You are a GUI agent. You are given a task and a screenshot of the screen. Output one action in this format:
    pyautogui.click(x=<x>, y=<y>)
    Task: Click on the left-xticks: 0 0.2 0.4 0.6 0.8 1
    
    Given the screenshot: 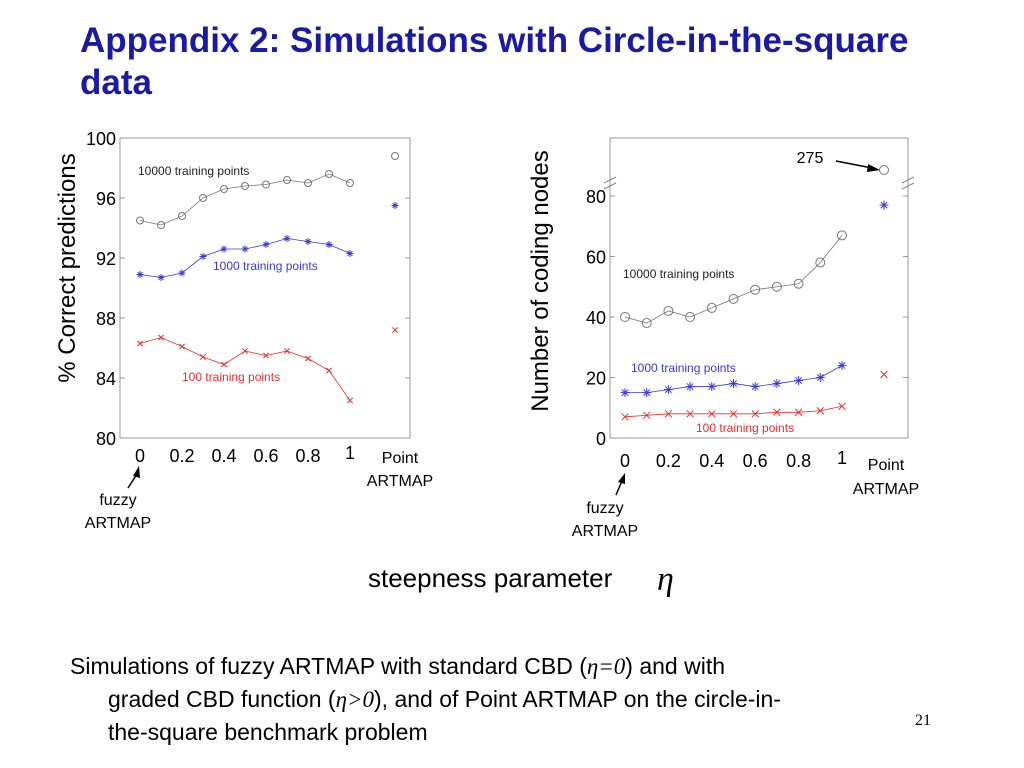 What is the action you would take?
    pyautogui.click(x=245, y=454)
    